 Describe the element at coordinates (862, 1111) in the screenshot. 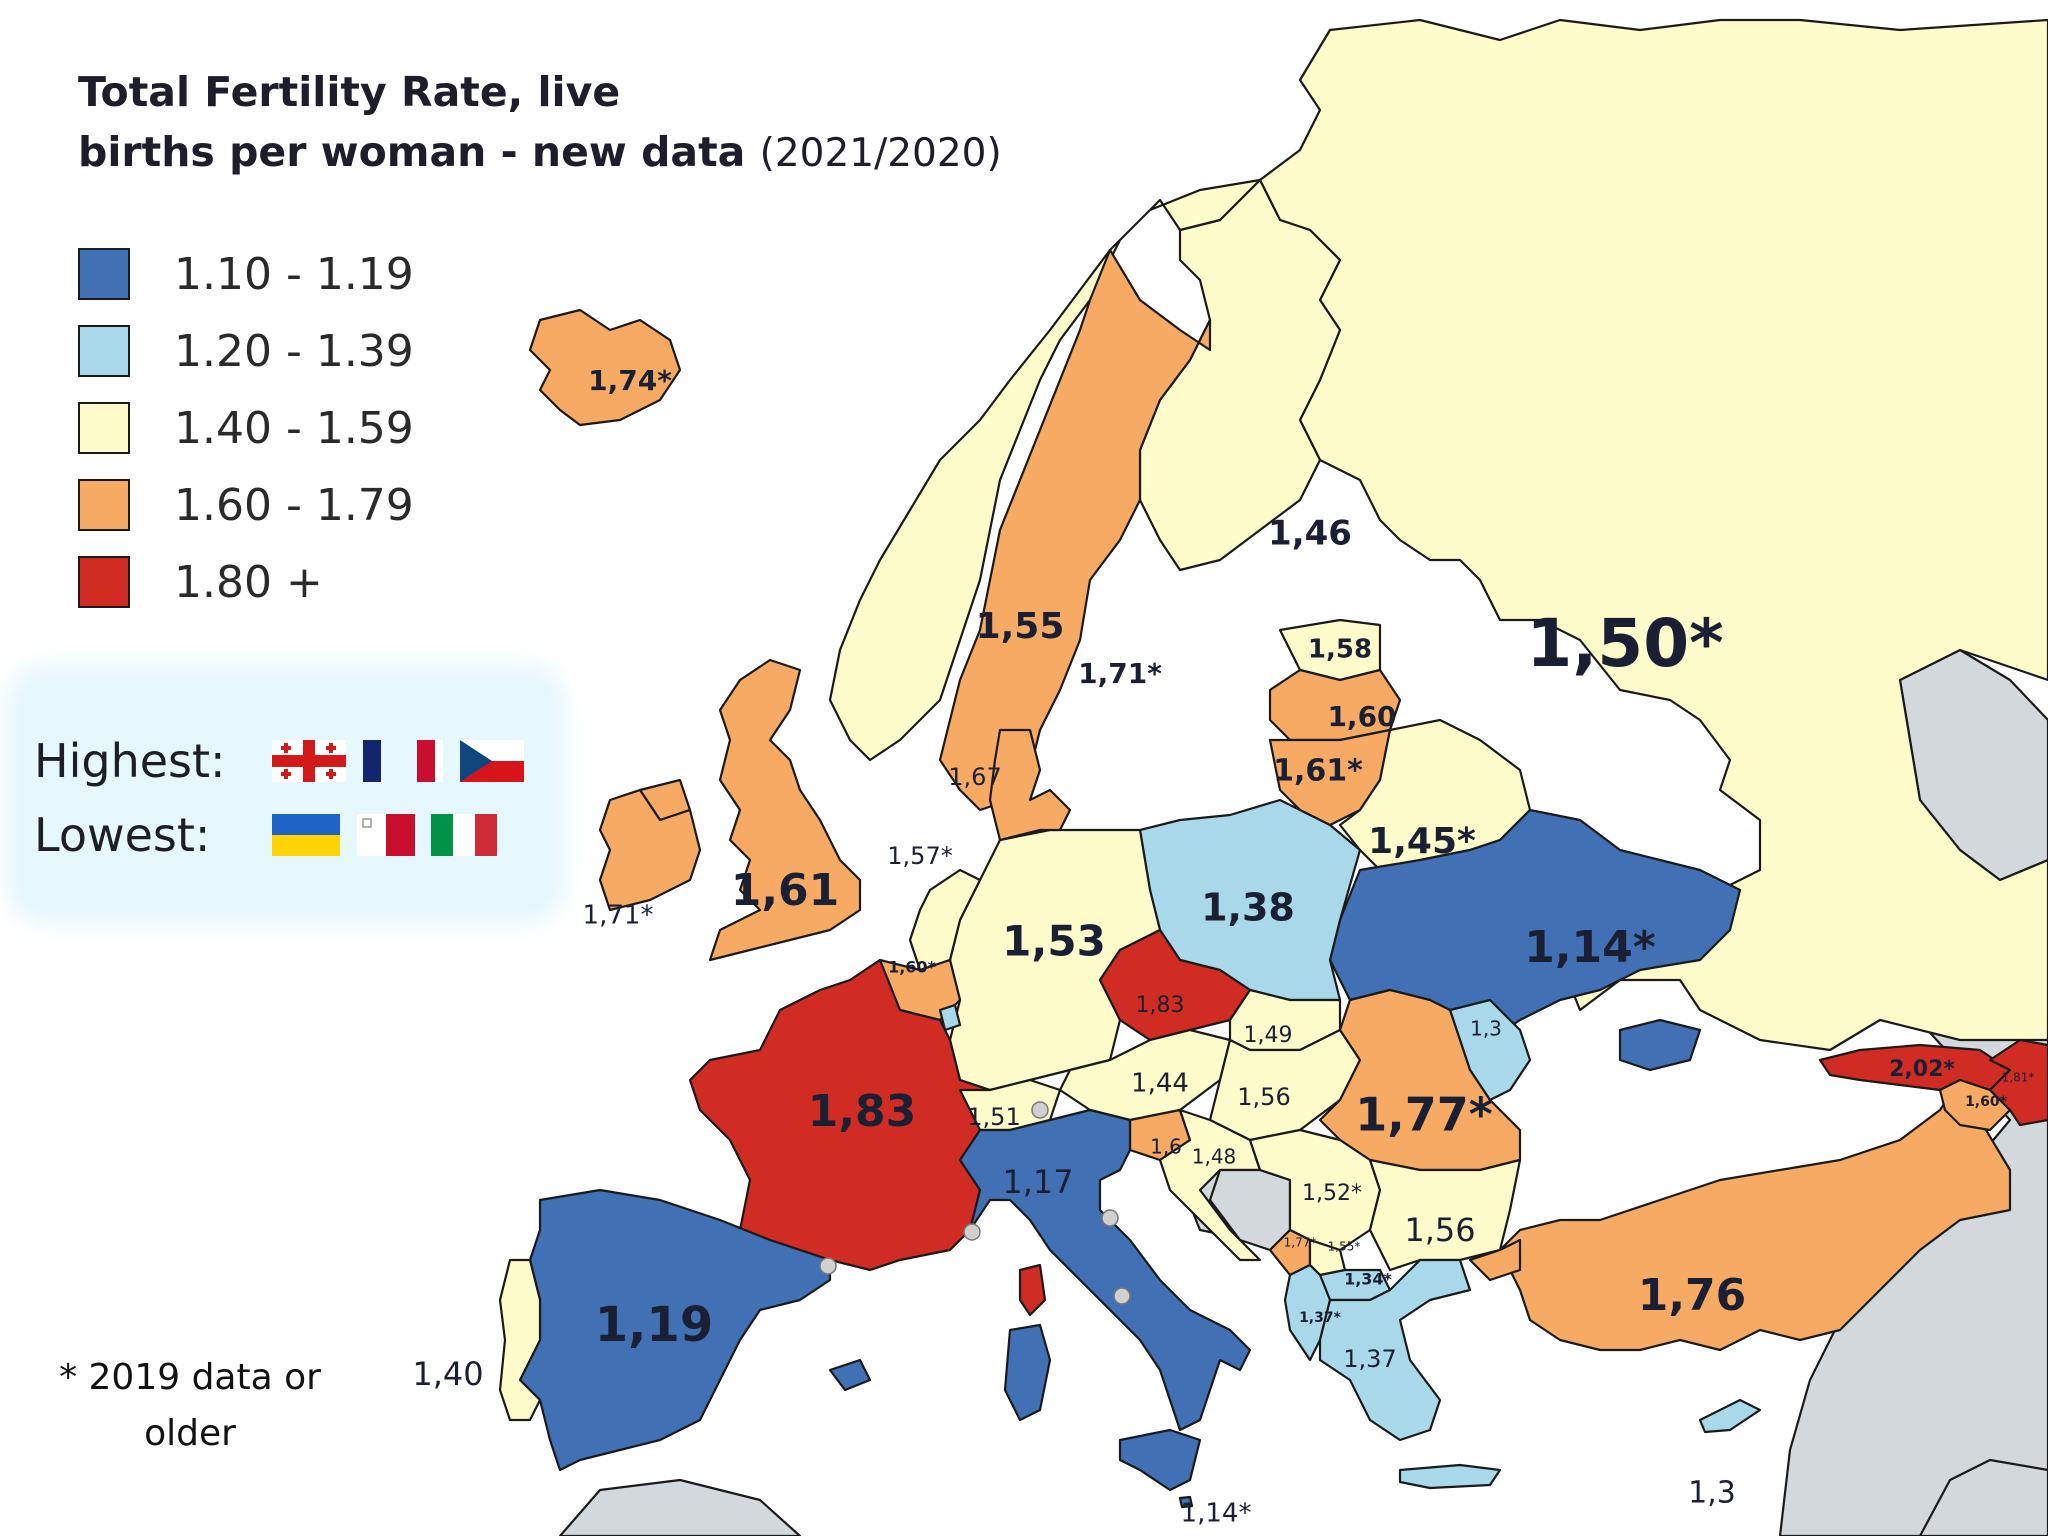

I see `value-label-france: 1,83` at that location.